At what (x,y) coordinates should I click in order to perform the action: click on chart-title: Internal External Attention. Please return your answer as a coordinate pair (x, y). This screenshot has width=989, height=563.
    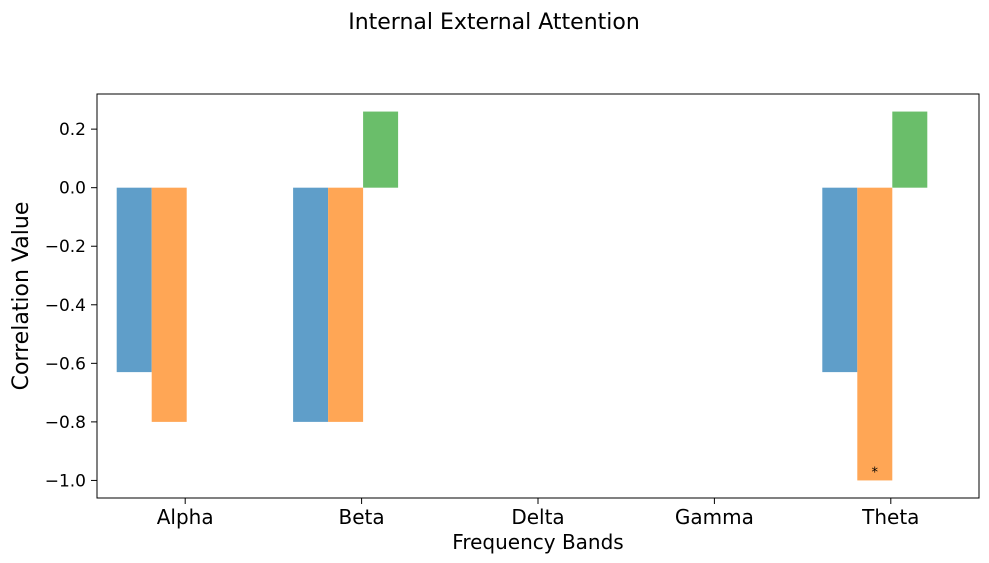
    Looking at the image, I should click on (494, 22).